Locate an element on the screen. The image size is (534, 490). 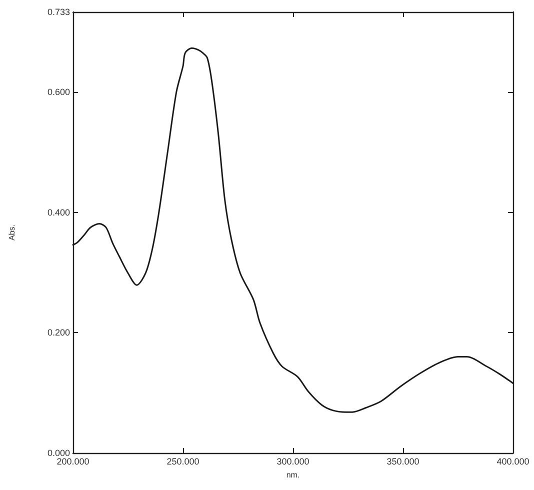
x-tick-label: 300.000 is located at coordinates (293, 461).